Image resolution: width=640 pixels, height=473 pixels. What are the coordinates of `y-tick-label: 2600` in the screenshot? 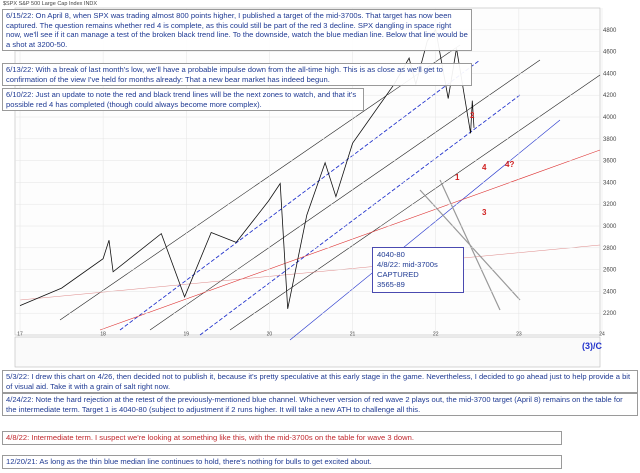 It's located at (610, 271).